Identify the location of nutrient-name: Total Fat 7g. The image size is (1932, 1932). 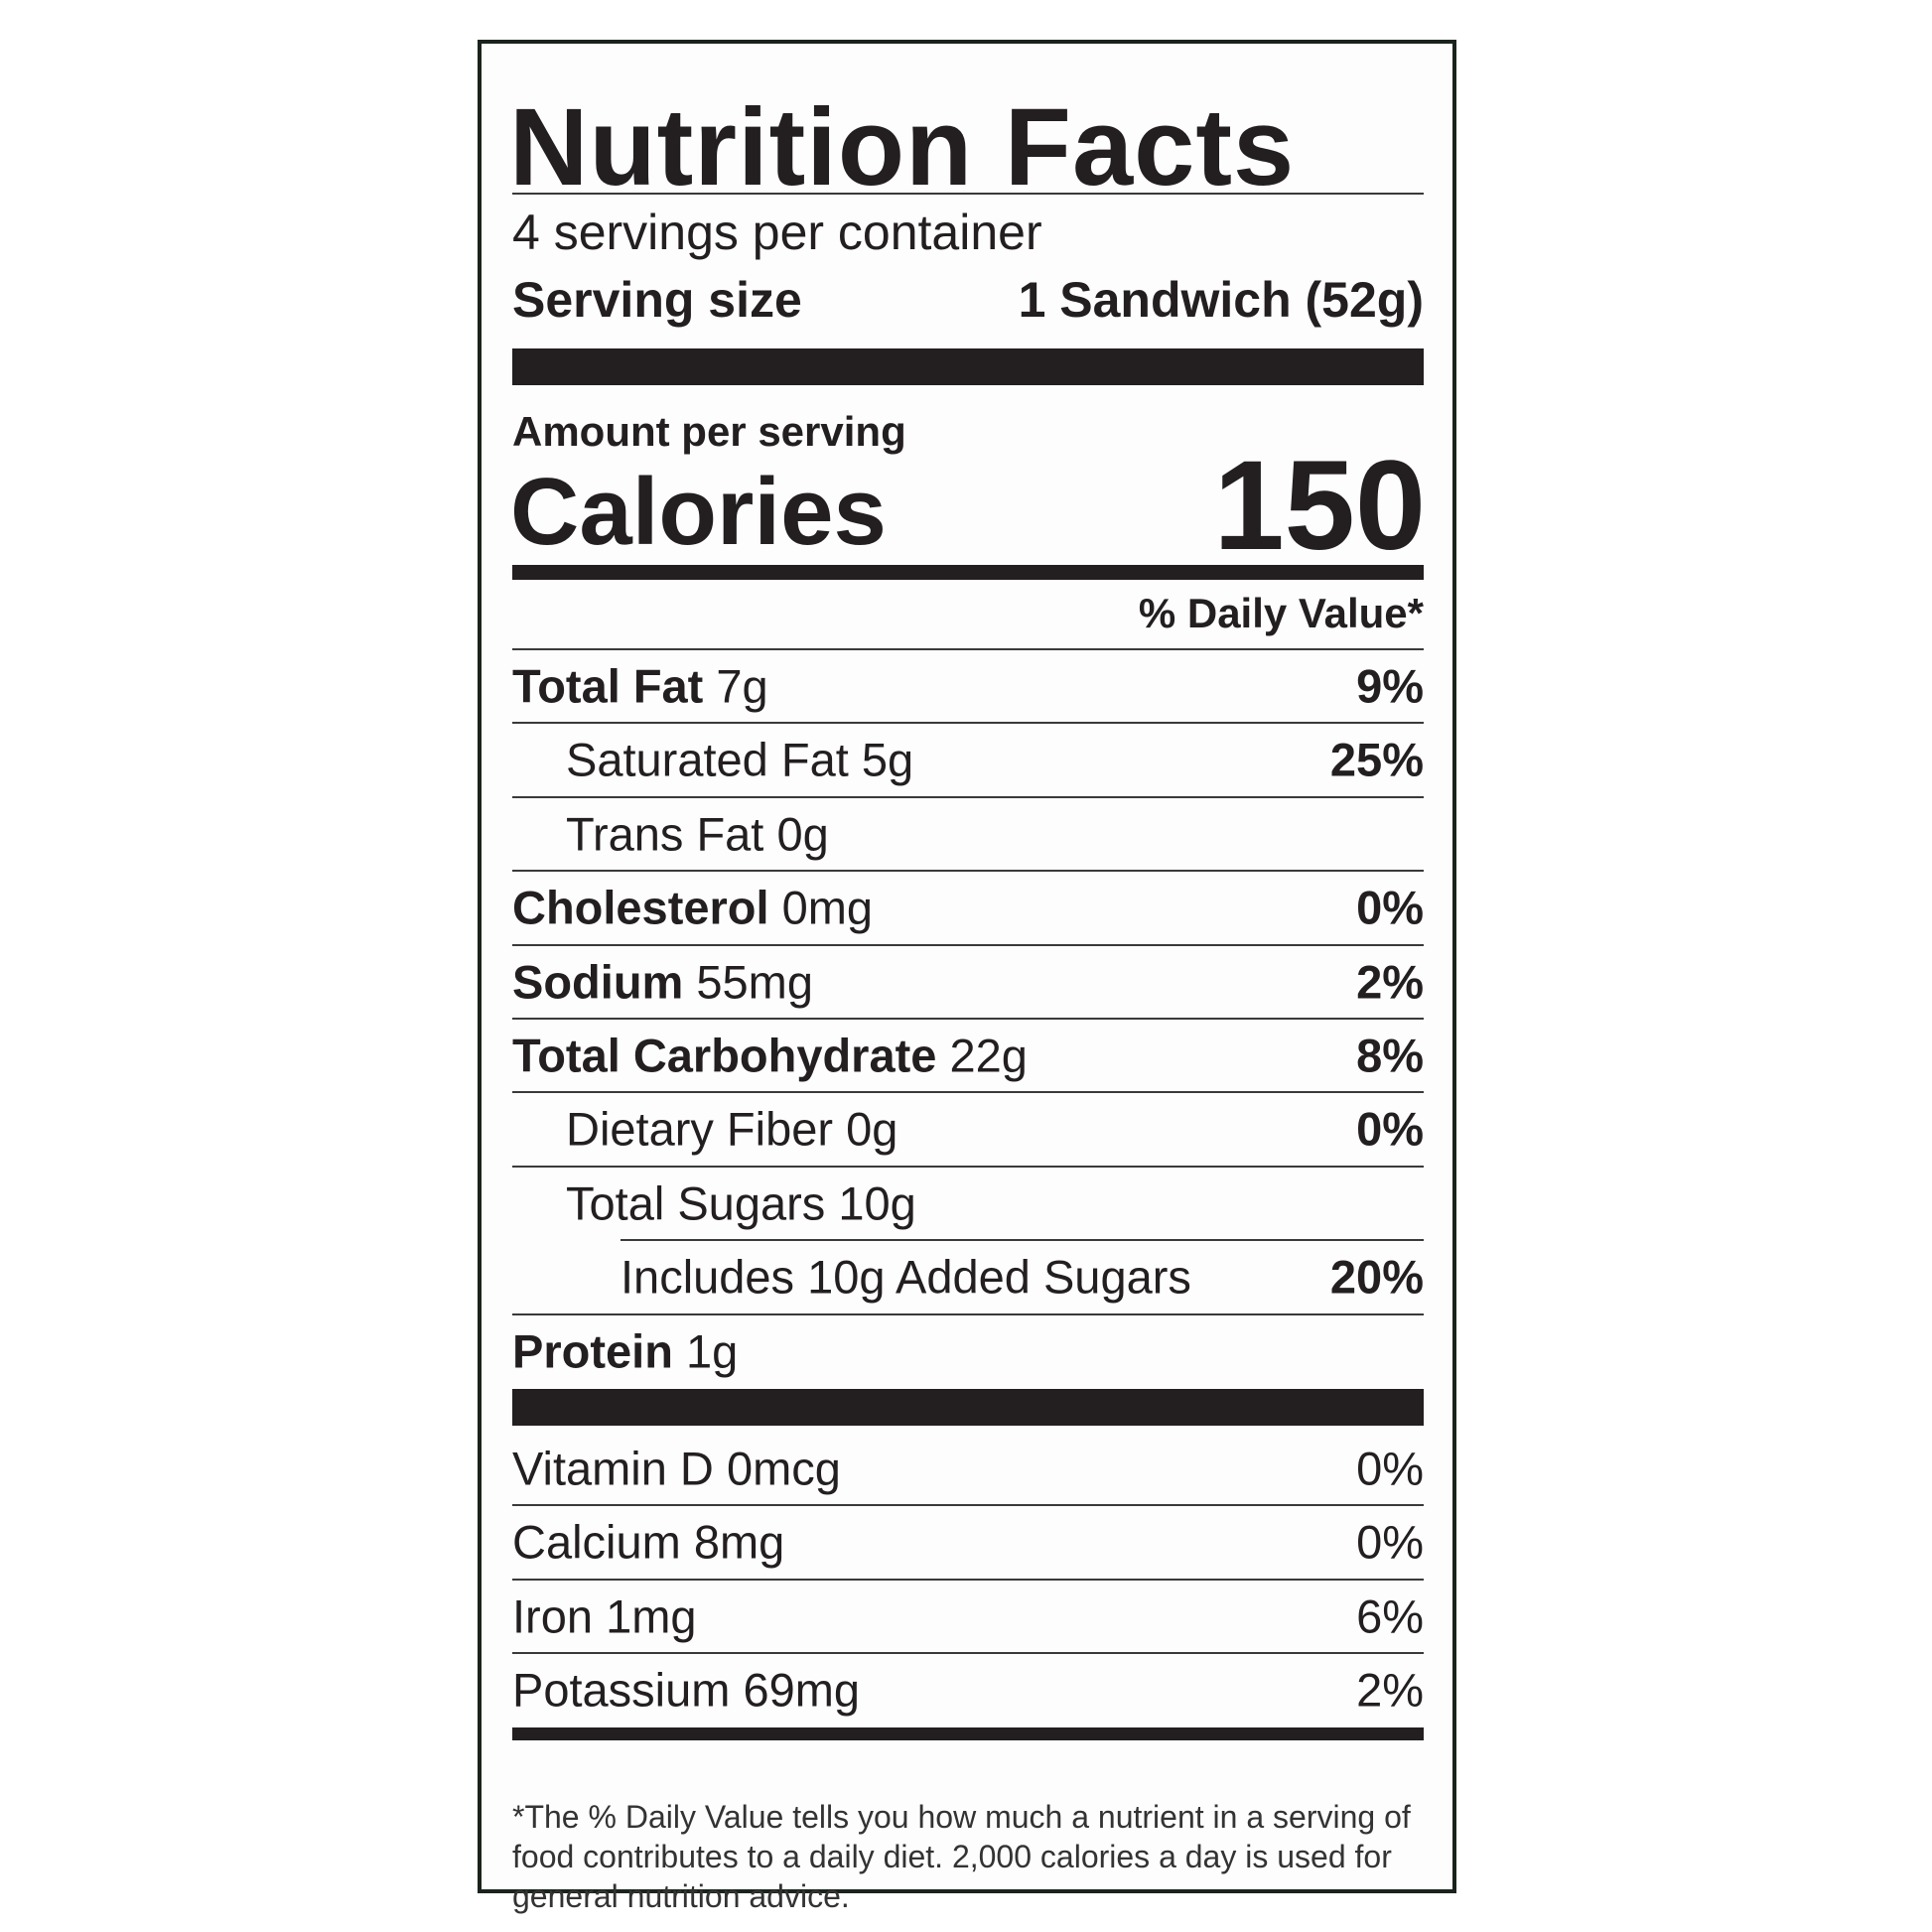
(640, 687).